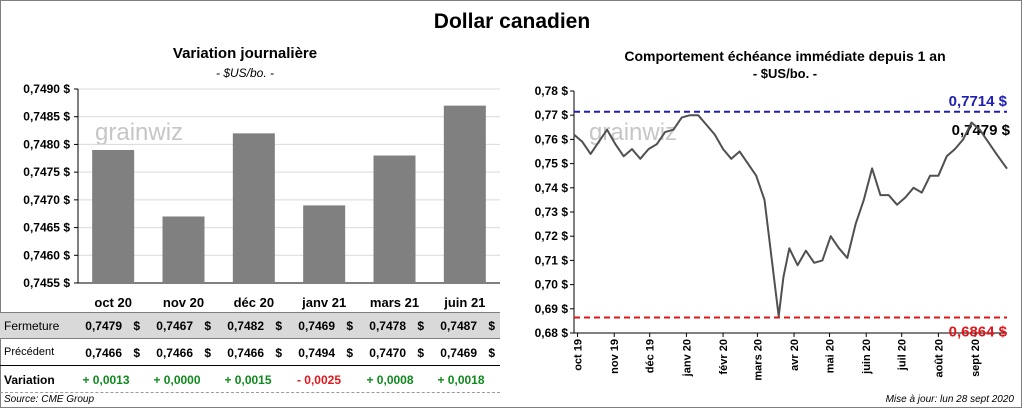 This screenshot has height=410, width=1024. What do you see at coordinates (552, 236) in the screenshot?
I see `line-y-tick-label: 0,72 $` at bounding box center [552, 236].